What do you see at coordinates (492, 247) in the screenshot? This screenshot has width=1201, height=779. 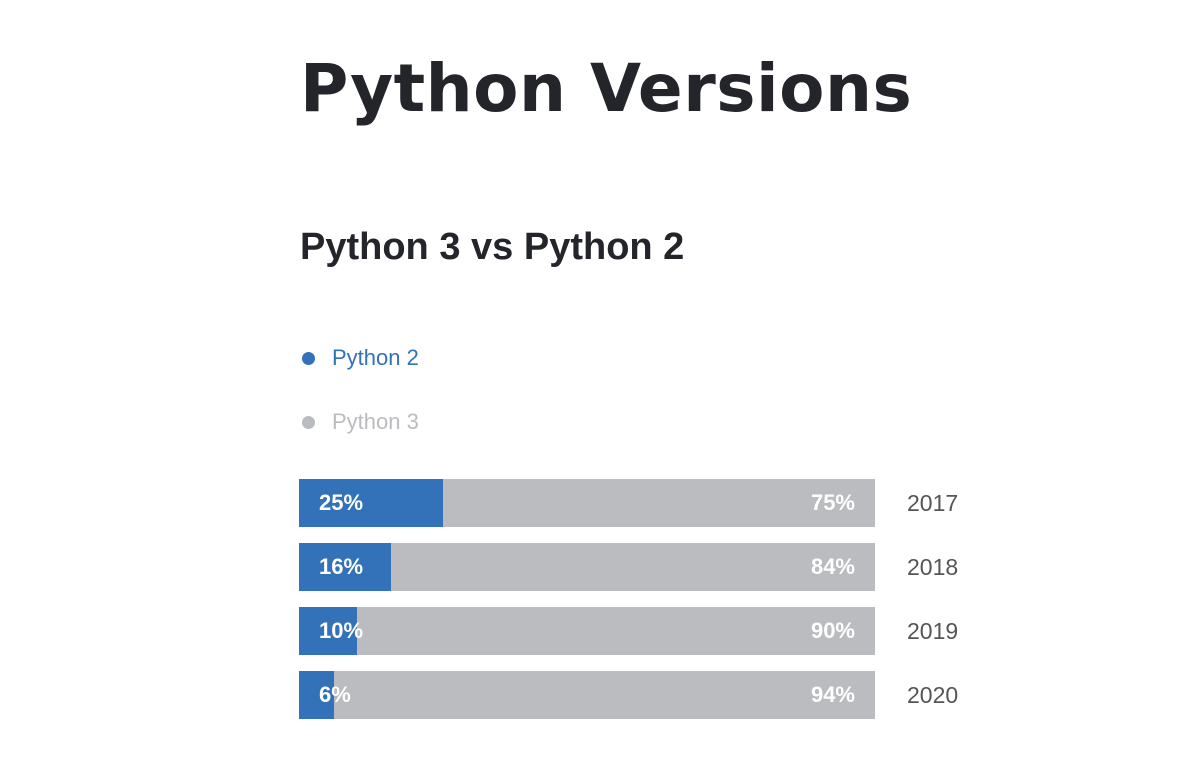 I see `chart-title: Python 3 vs Python 2` at bounding box center [492, 247].